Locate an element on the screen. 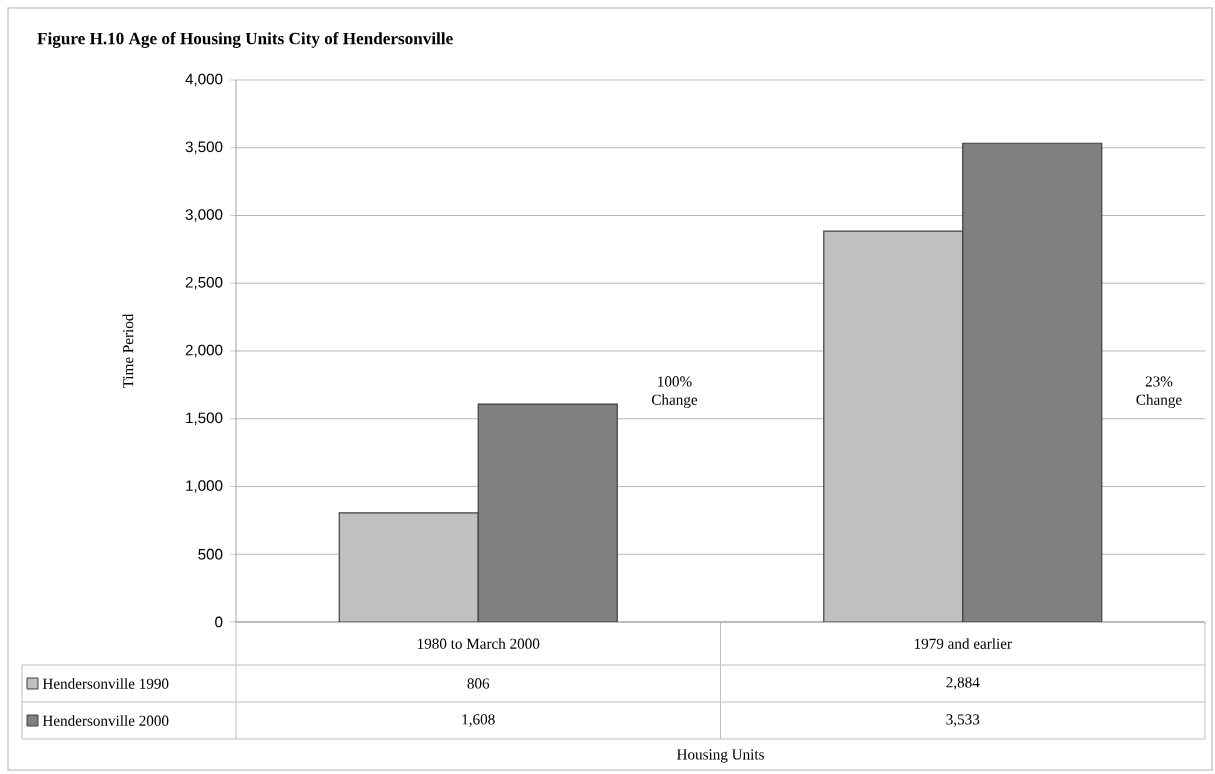  legend-label: Hendersonville 2000 is located at coordinates (105, 720).